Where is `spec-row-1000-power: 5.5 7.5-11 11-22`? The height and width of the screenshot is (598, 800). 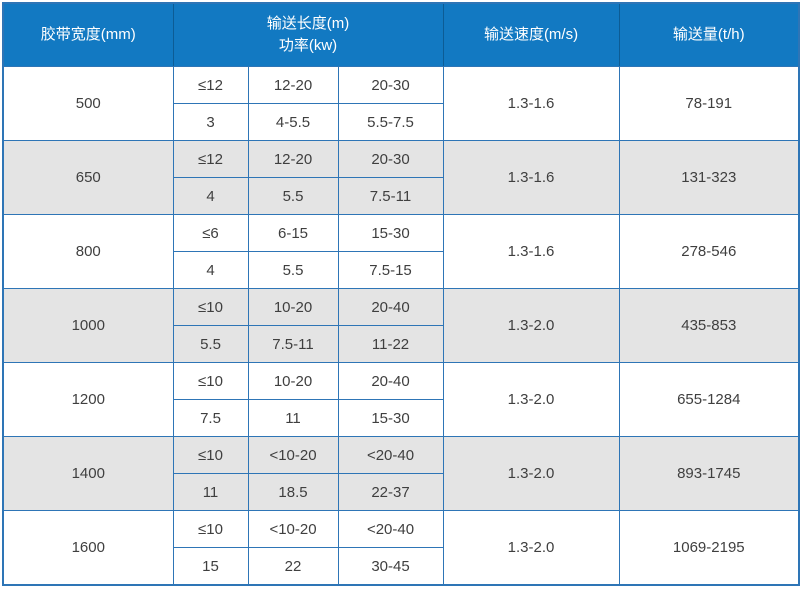
spec-row-1000-power: 5.5 7.5-11 11-22 is located at coordinates (401, 344).